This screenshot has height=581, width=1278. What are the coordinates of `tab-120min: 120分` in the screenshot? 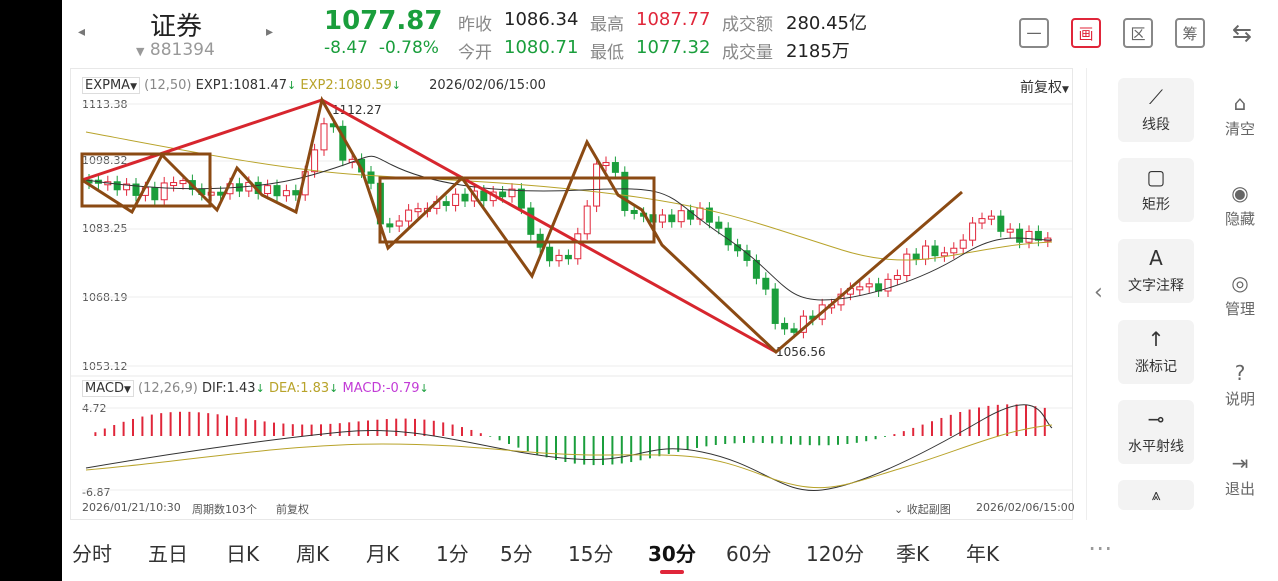 It's located at (835, 554).